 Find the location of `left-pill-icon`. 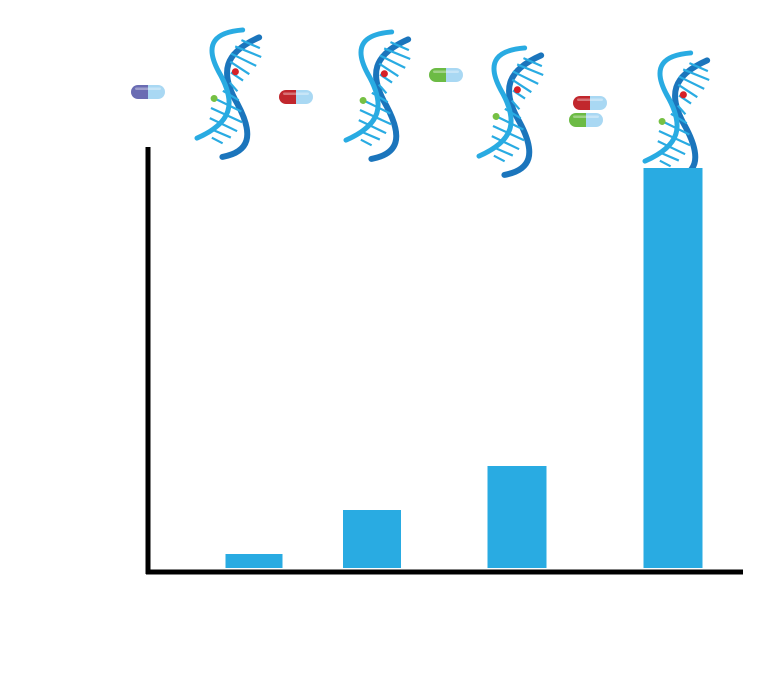

left-pill-icon is located at coordinates (148, 92).